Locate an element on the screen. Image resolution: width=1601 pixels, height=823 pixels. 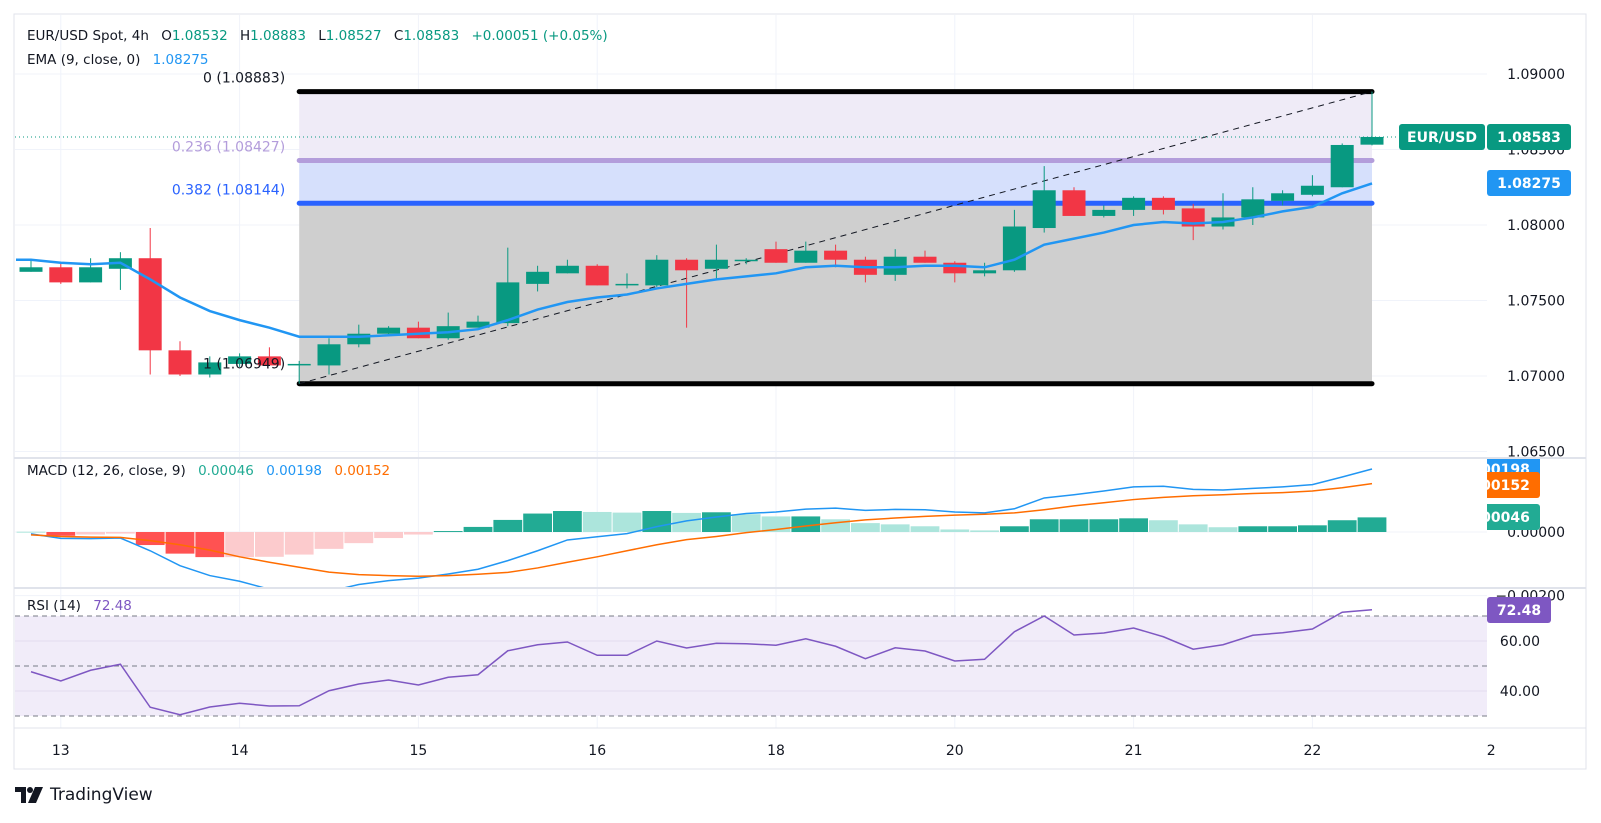
time-axis-label: 16 is located at coordinates (597, 751).